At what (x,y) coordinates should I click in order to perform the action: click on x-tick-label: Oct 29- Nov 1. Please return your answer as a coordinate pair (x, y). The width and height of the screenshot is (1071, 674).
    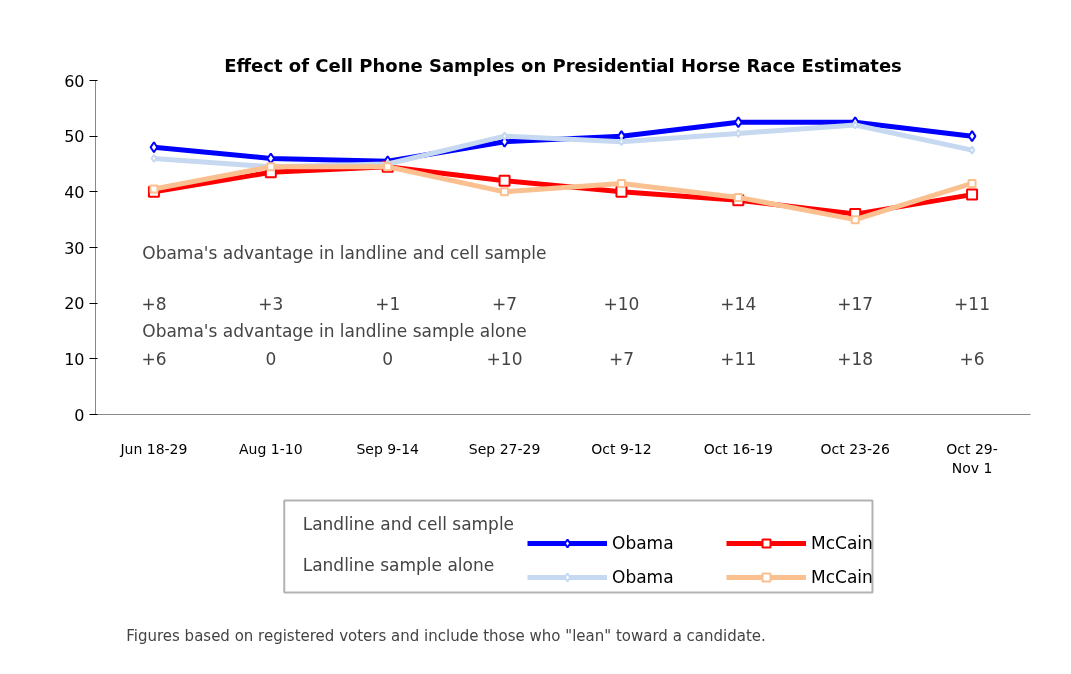
    Looking at the image, I should click on (972, 458).